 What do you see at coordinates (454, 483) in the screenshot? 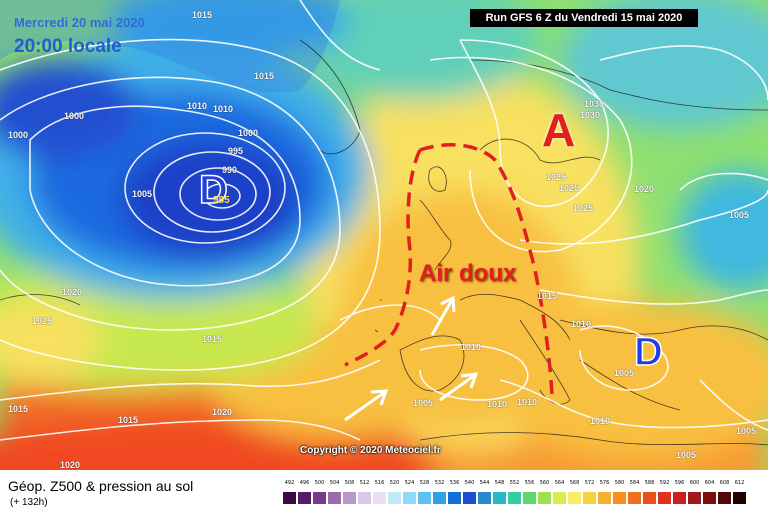
I see `scale-tick-label: 536` at bounding box center [454, 483].